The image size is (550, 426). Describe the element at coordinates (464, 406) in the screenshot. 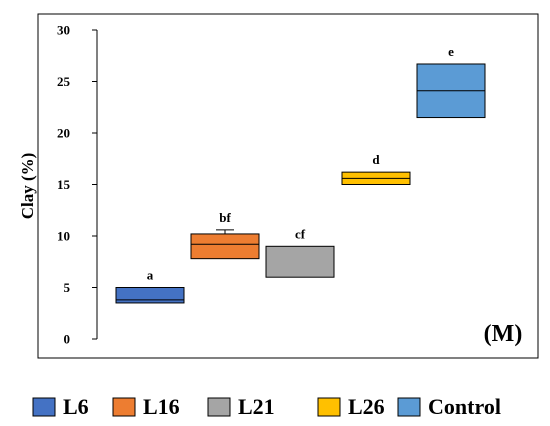

I see `legend-label-control: Control` at that location.